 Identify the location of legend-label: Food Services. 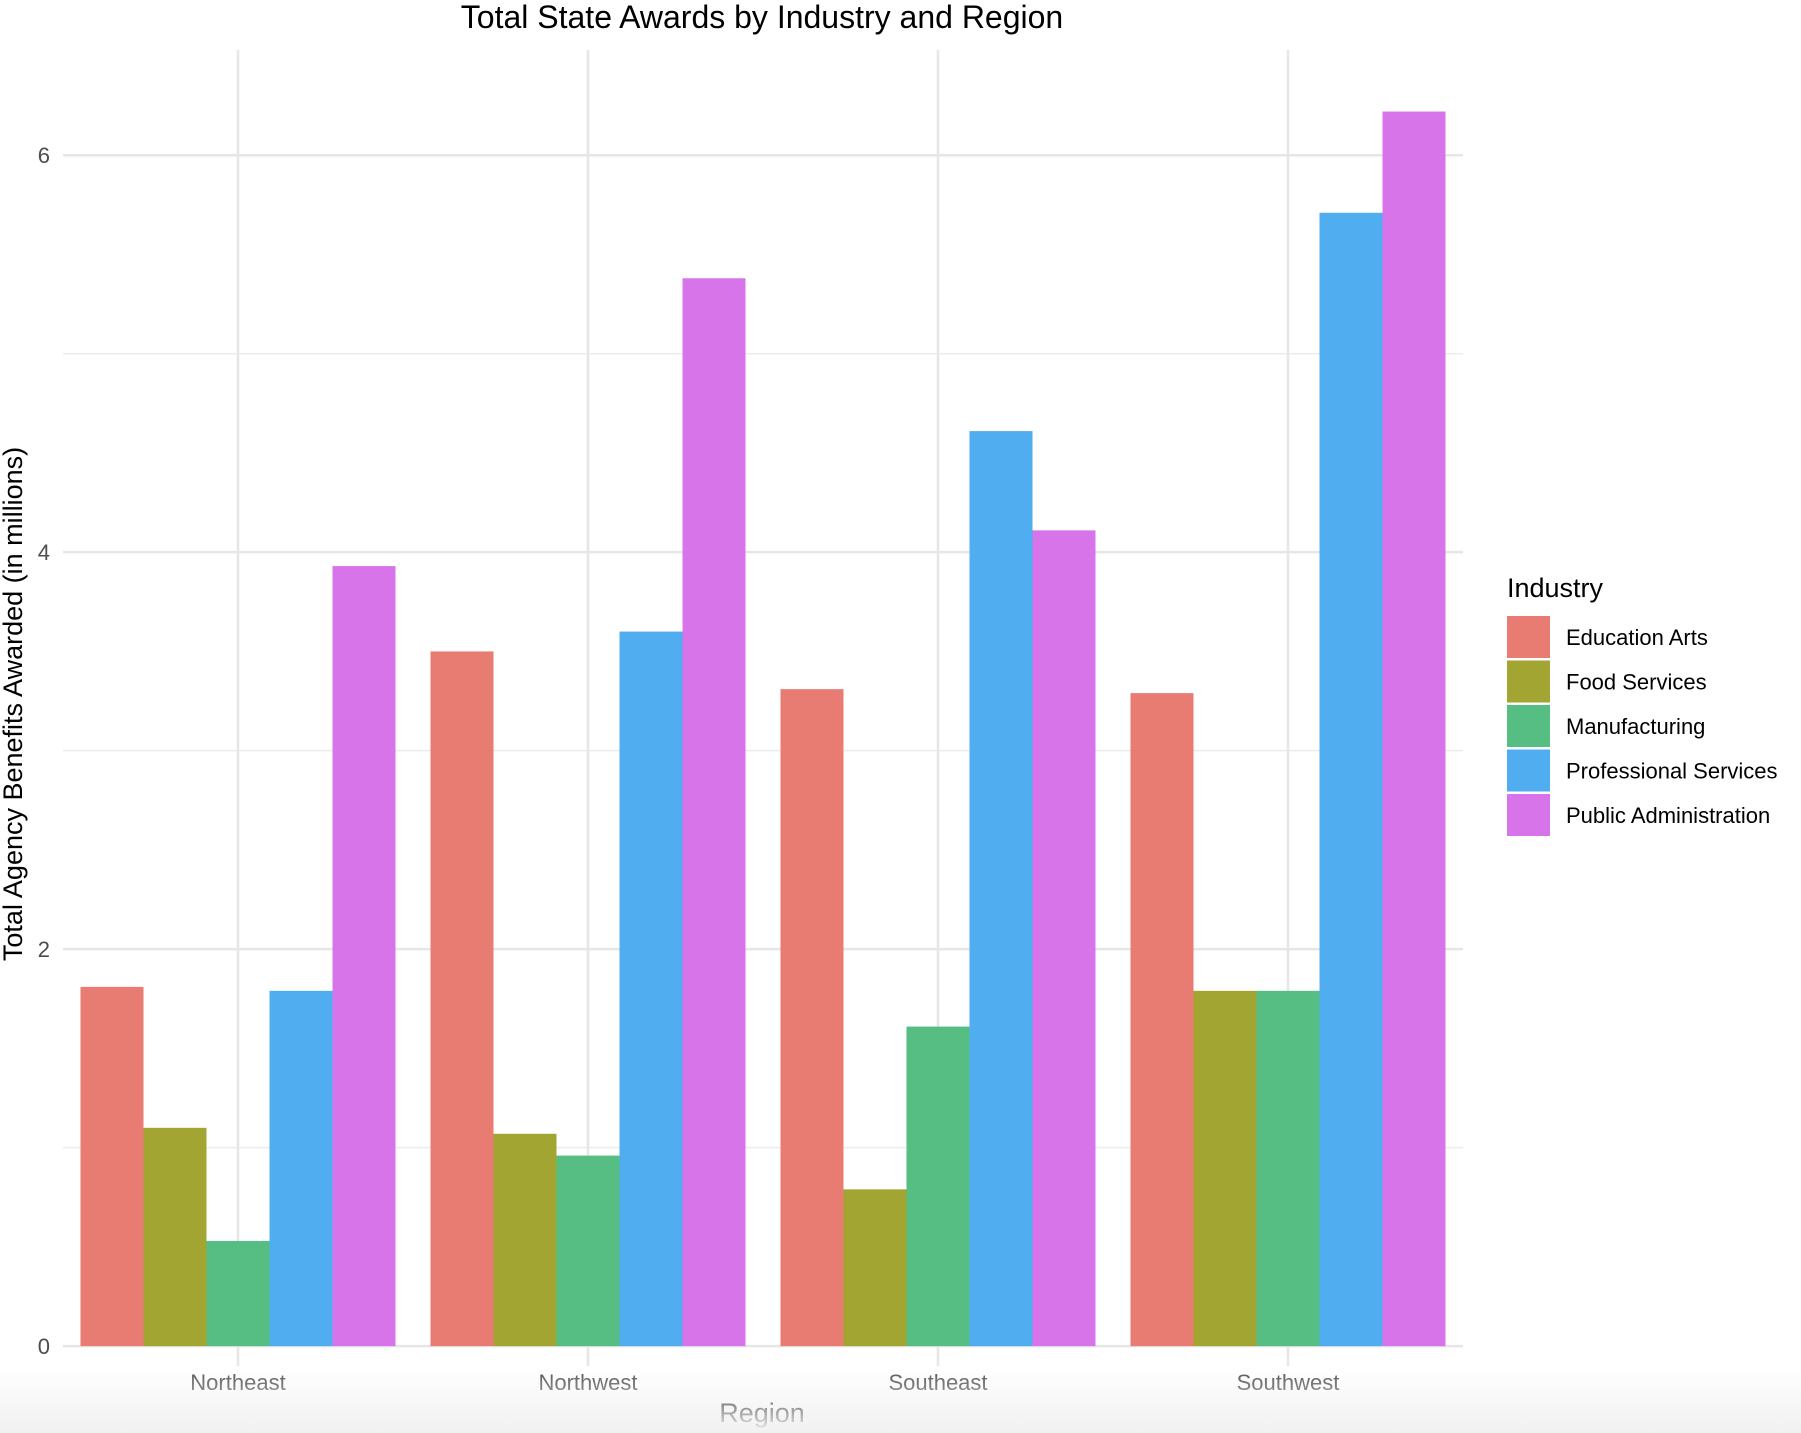
(1636, 682).